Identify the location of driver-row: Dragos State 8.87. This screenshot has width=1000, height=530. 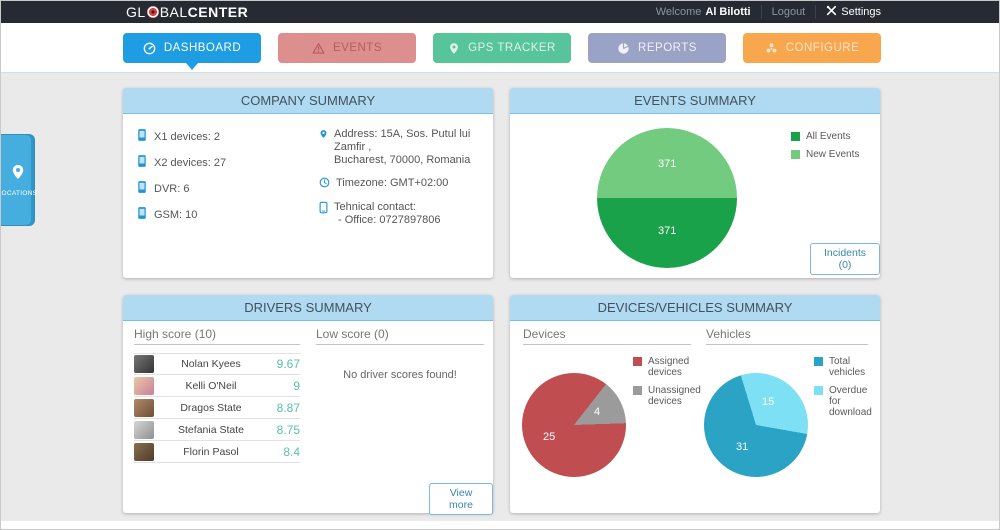
(217, 408).